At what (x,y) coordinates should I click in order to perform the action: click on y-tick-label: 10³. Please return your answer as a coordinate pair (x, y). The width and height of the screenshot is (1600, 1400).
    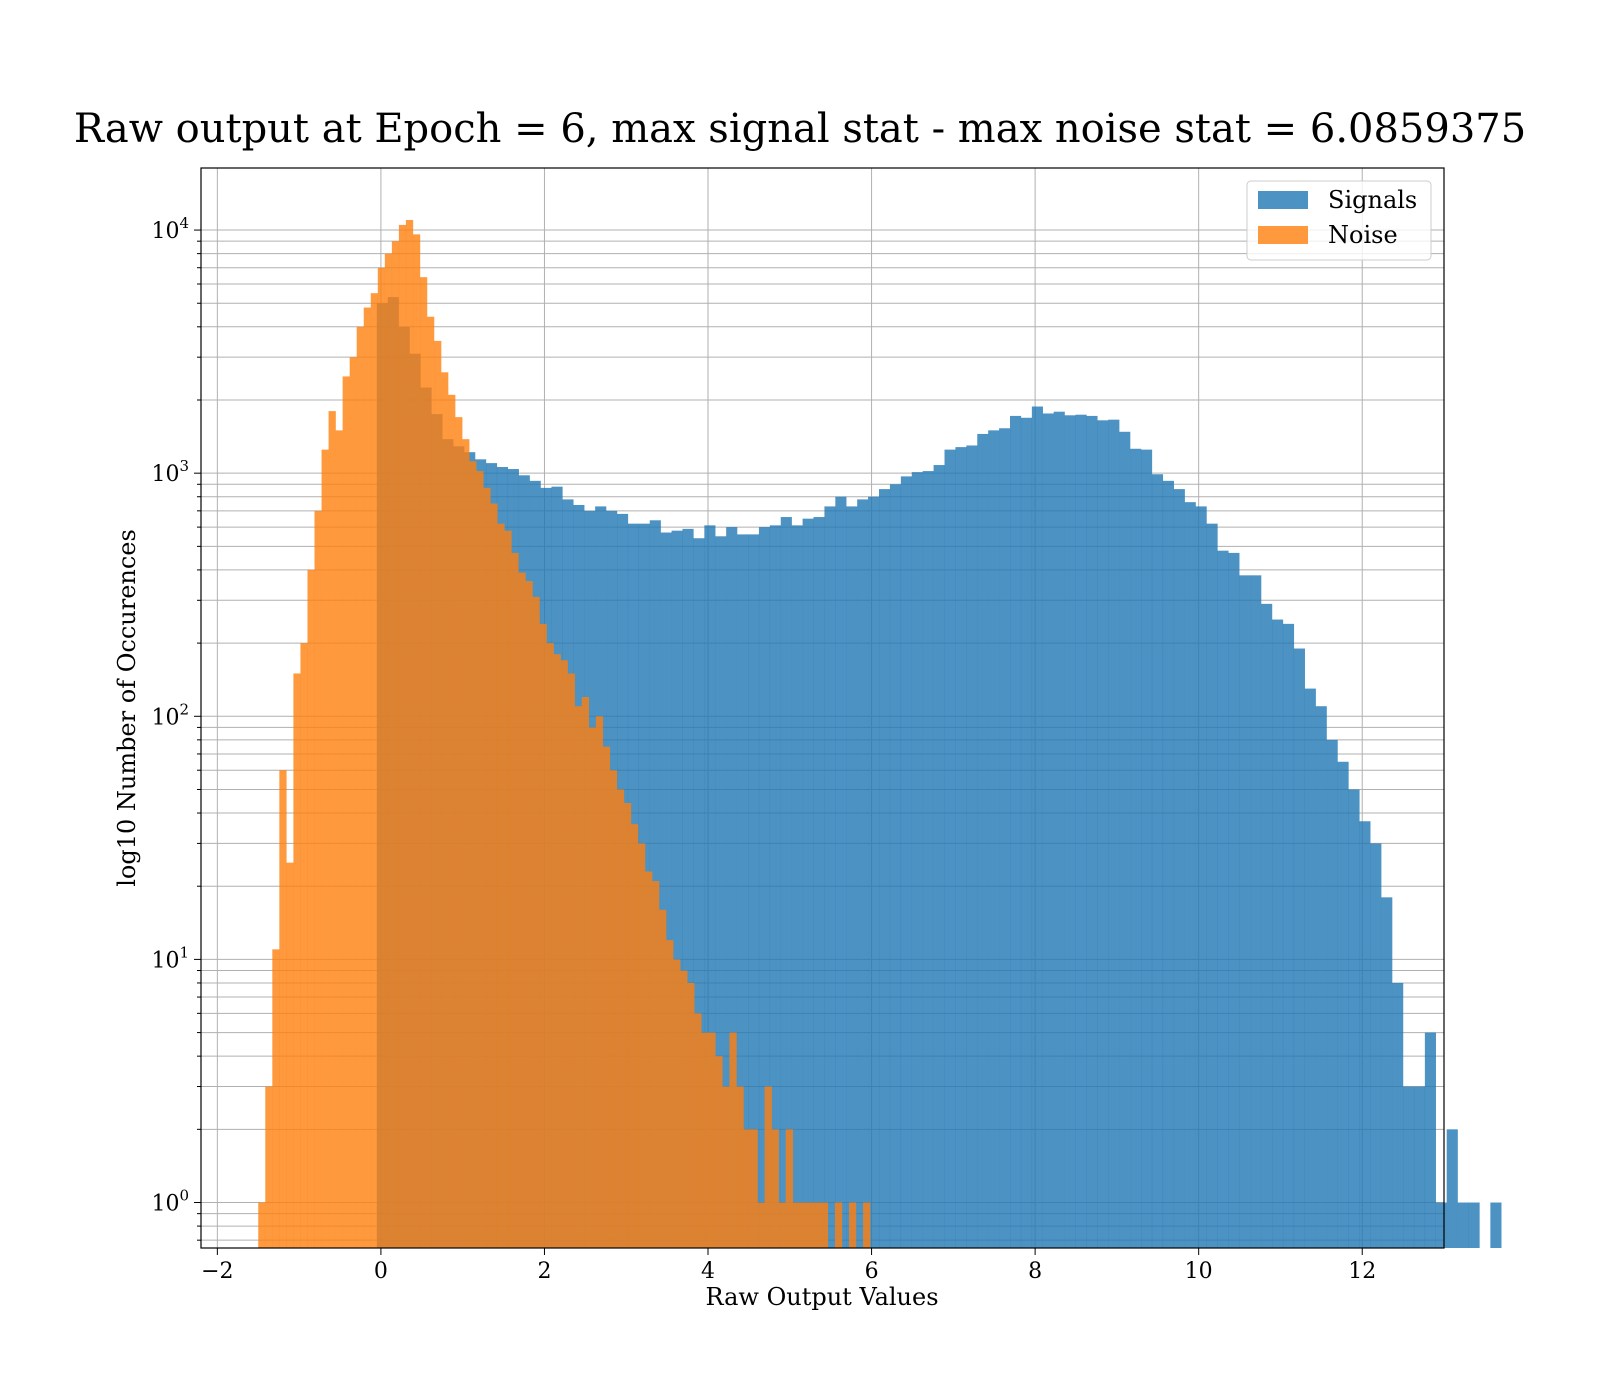
    Looking at the image, I should click on (170, 472).